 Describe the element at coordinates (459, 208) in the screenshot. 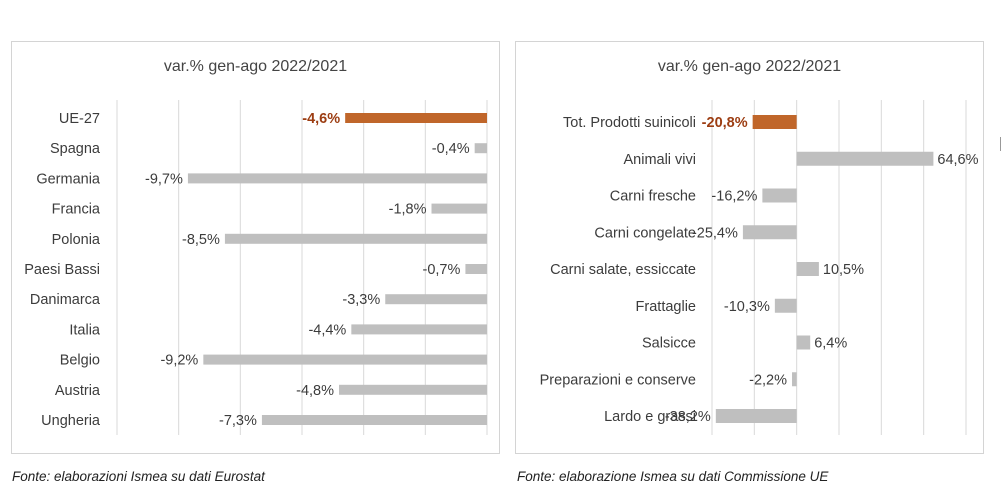

I see `bar-francia` at that location.